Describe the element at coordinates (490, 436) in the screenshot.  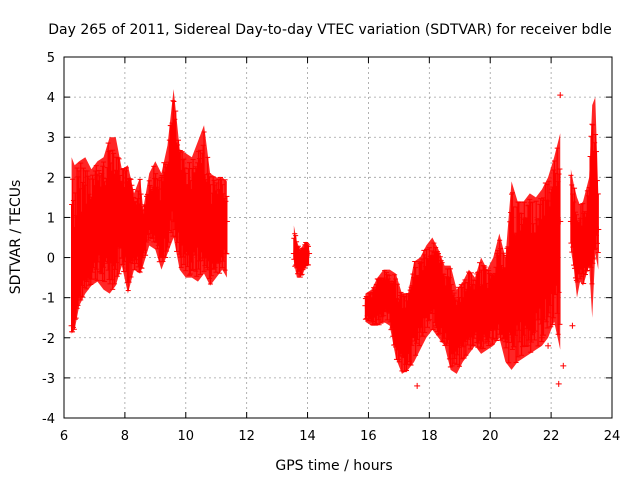
I see `x-tick-label: 20` at that location.